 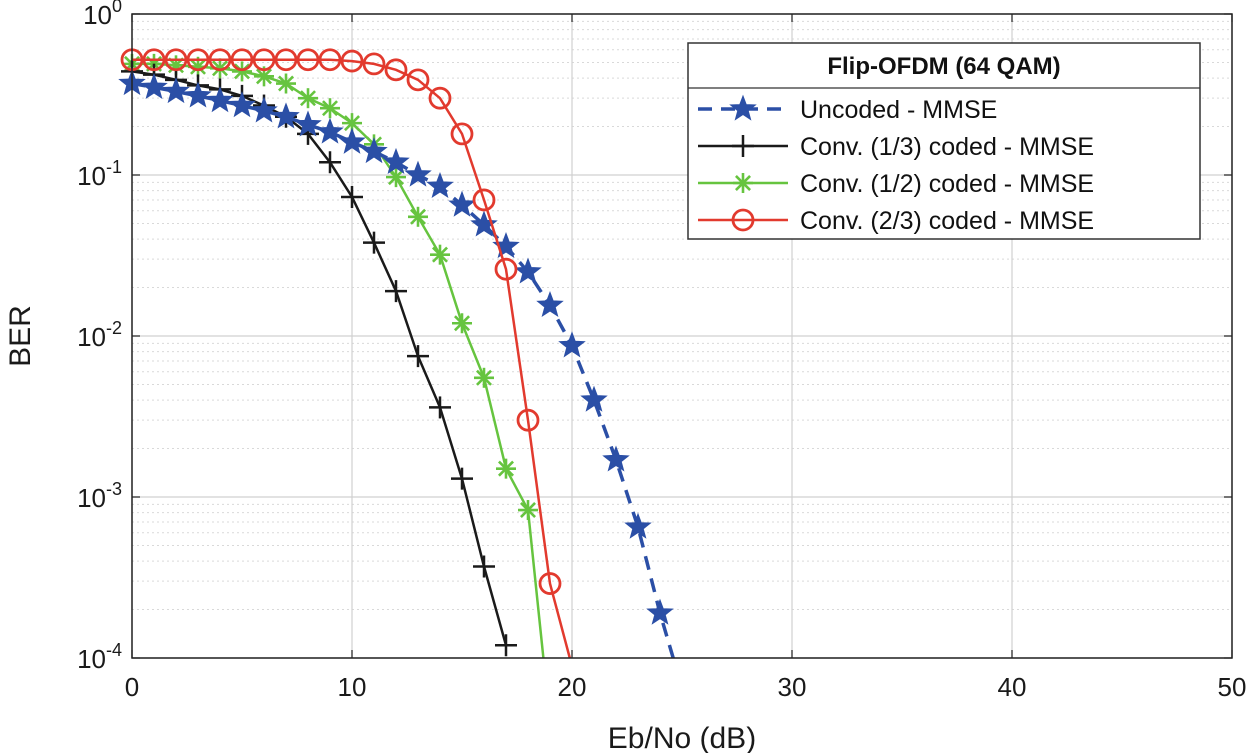 I want to click on x-tick-label: 30, so click(x=792, y=687).